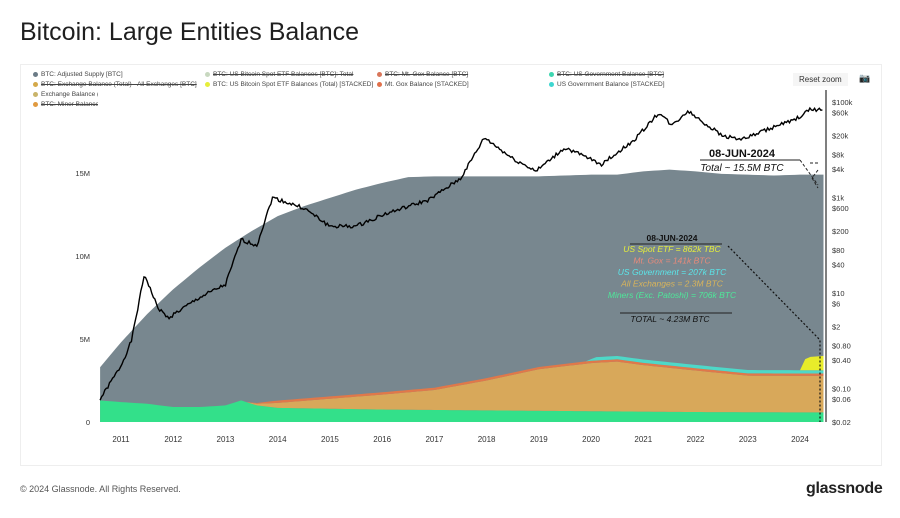  I want to click on right-tick-label: $8k, so click(838, 154).